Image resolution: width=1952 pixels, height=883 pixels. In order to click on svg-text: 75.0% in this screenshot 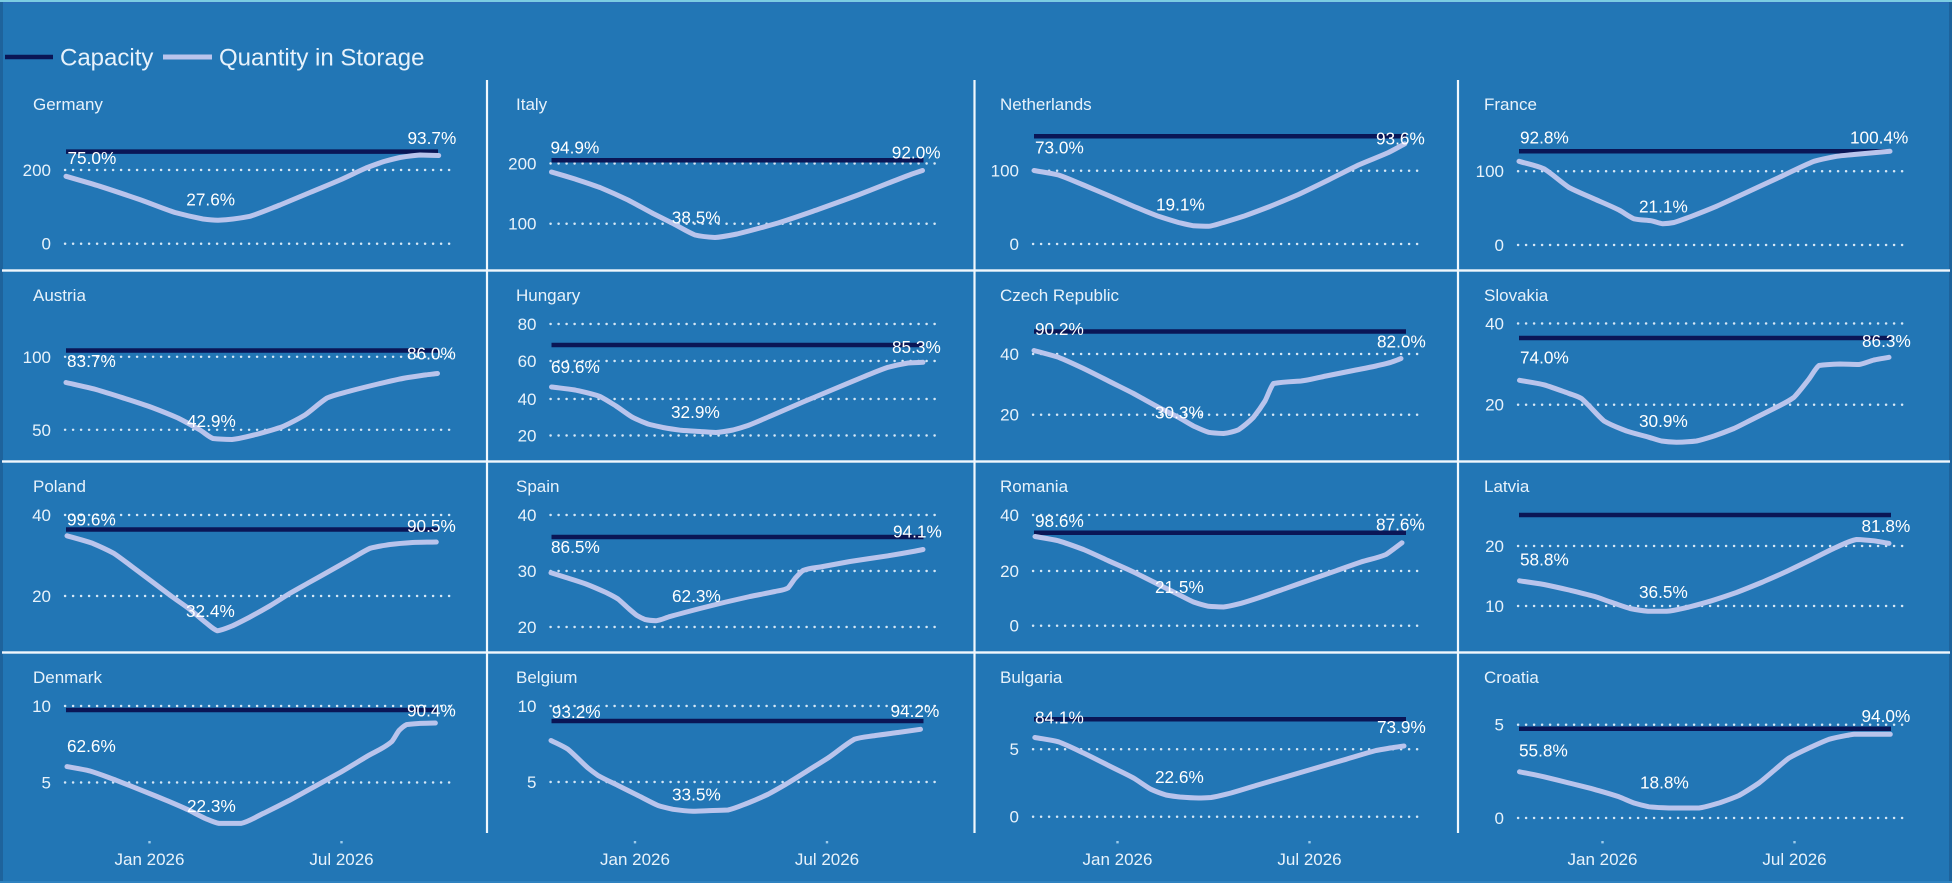, I will do `click(92, 158)`.